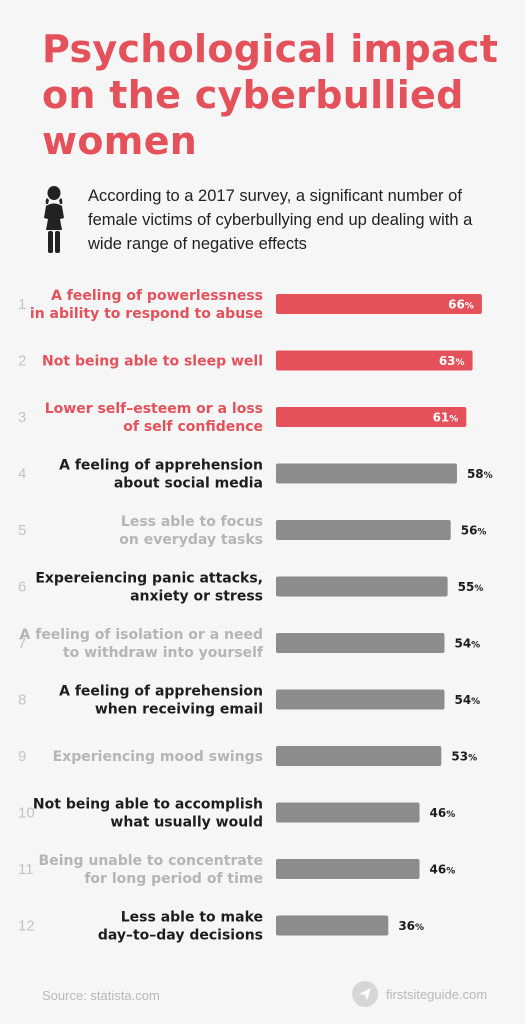  Describe the element at coordinates (26, 813) in the screenshot. I see `rank-number: 10` at that location.